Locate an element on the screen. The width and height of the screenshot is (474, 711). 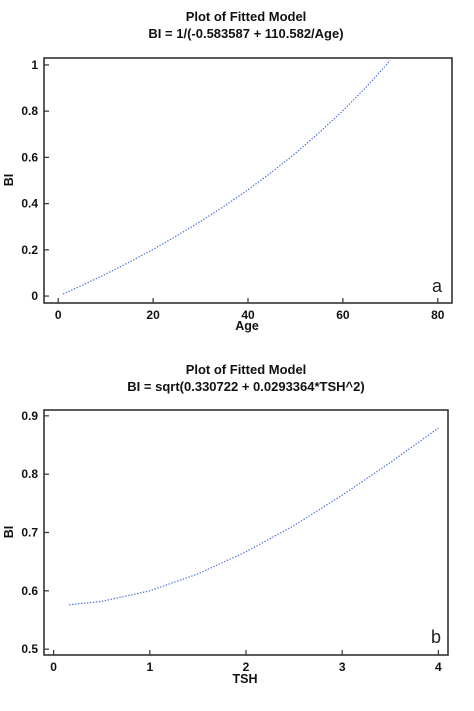
chart-a-y-tick-label: 0.6 is located at coordinates (29, 157).